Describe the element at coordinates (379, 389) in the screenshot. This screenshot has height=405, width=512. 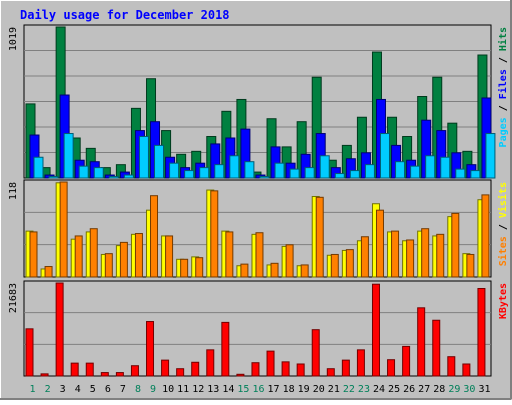
I see `x-tick-label: 24` at that location.